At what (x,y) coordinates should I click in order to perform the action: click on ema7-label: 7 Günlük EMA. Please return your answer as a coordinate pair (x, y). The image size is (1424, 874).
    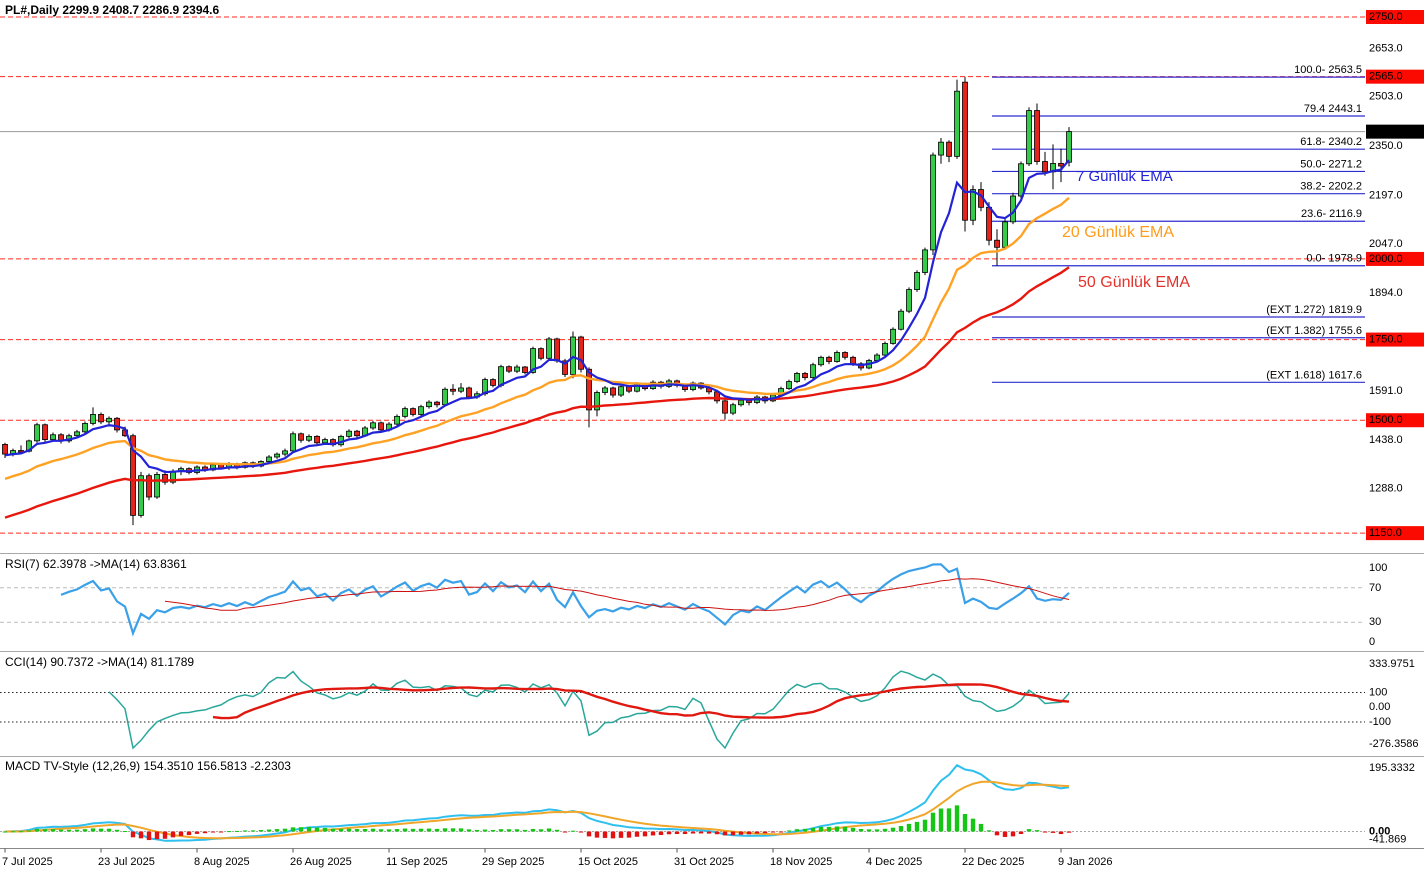
    Looking at the image, I should click on (1124, 176).